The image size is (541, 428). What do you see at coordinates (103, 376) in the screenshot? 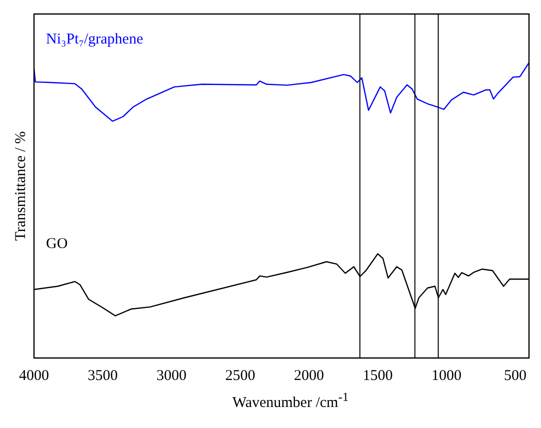
I see `x-tick-label: 3500` at bounding box center [103, 376].